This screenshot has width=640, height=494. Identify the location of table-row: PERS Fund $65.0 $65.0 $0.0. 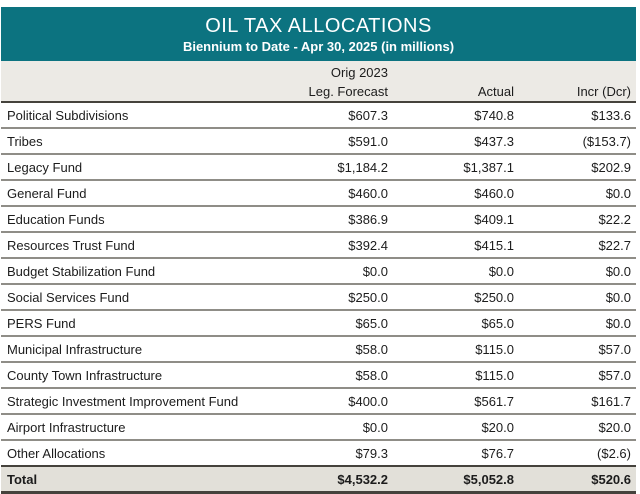
(318, 324).